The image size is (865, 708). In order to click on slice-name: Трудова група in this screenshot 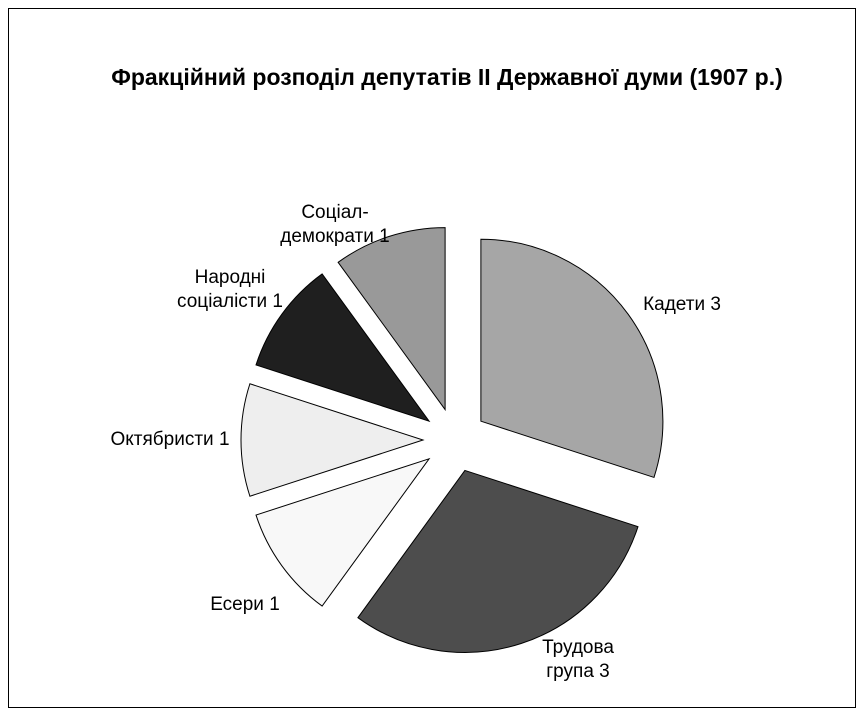, I will do `click(578, 659)`.